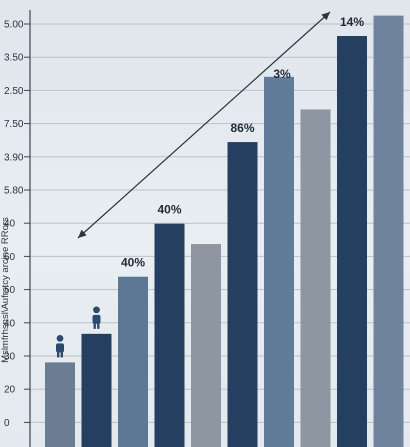  What do you see at coordinates (14, 58) in the screenshot?
I see `y-tick-label: 3.50` at bounding box center [14, 58].